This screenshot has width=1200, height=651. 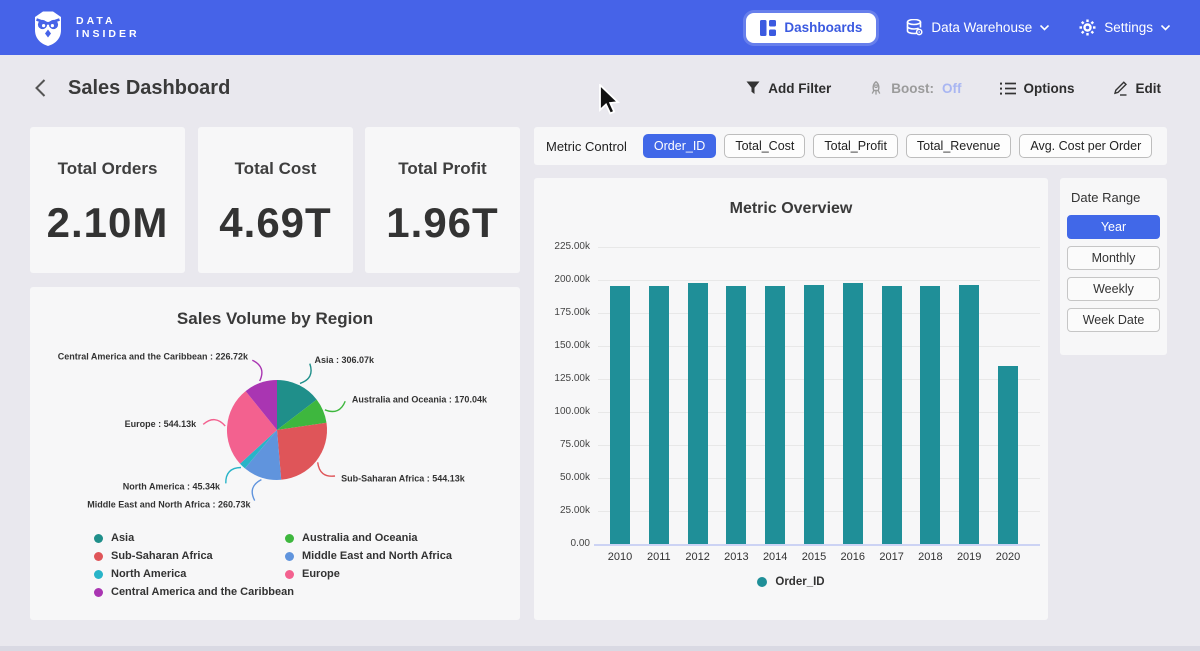 I want to click on kpi-card-total-orders: Total Orders 2.10M, so click(x=107, y=200).